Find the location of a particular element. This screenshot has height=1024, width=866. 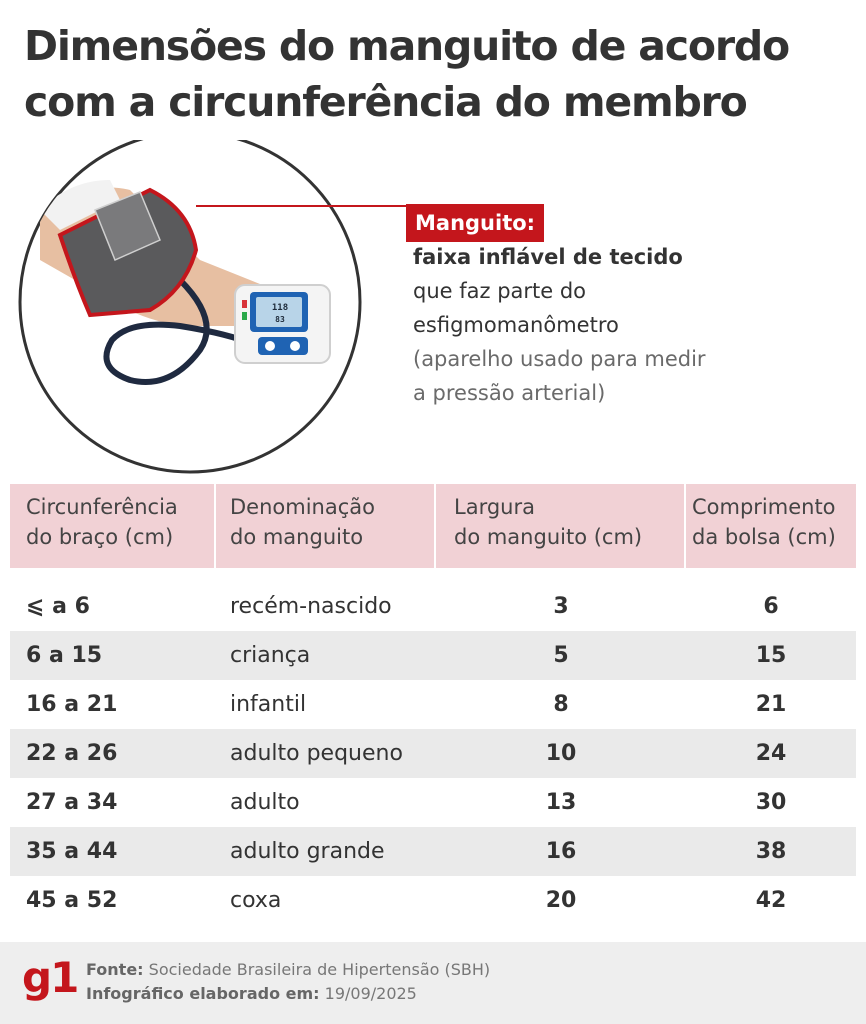

cell-length: 21 is located at coordinates (771, 704).